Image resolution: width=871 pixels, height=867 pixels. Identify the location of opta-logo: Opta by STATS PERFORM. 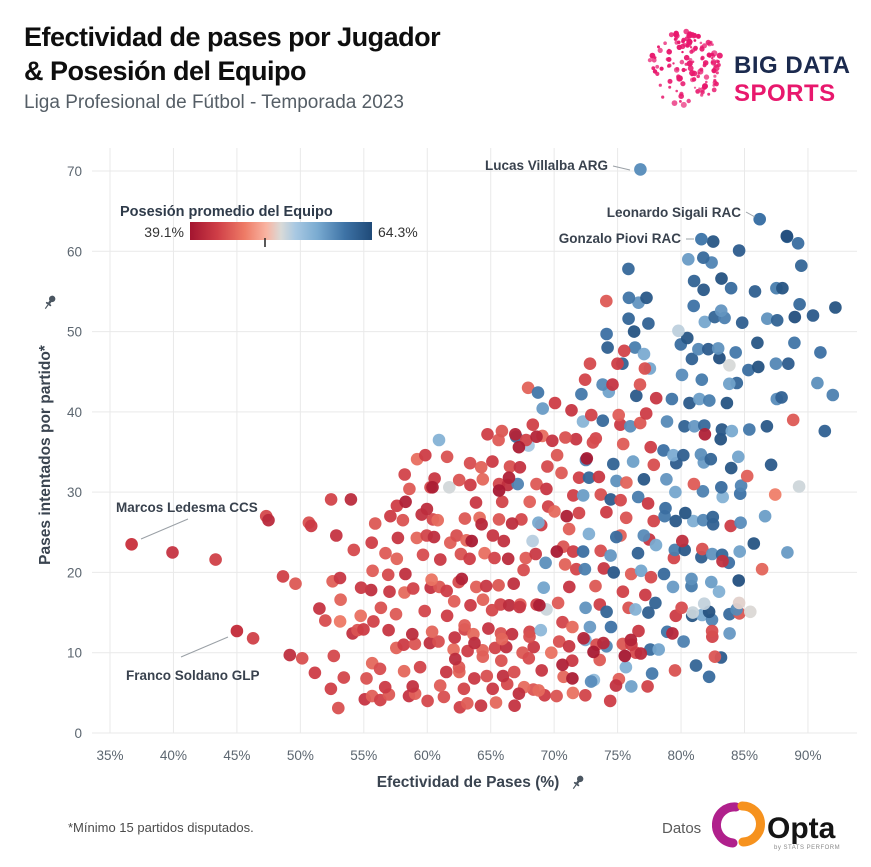
(776, 826).